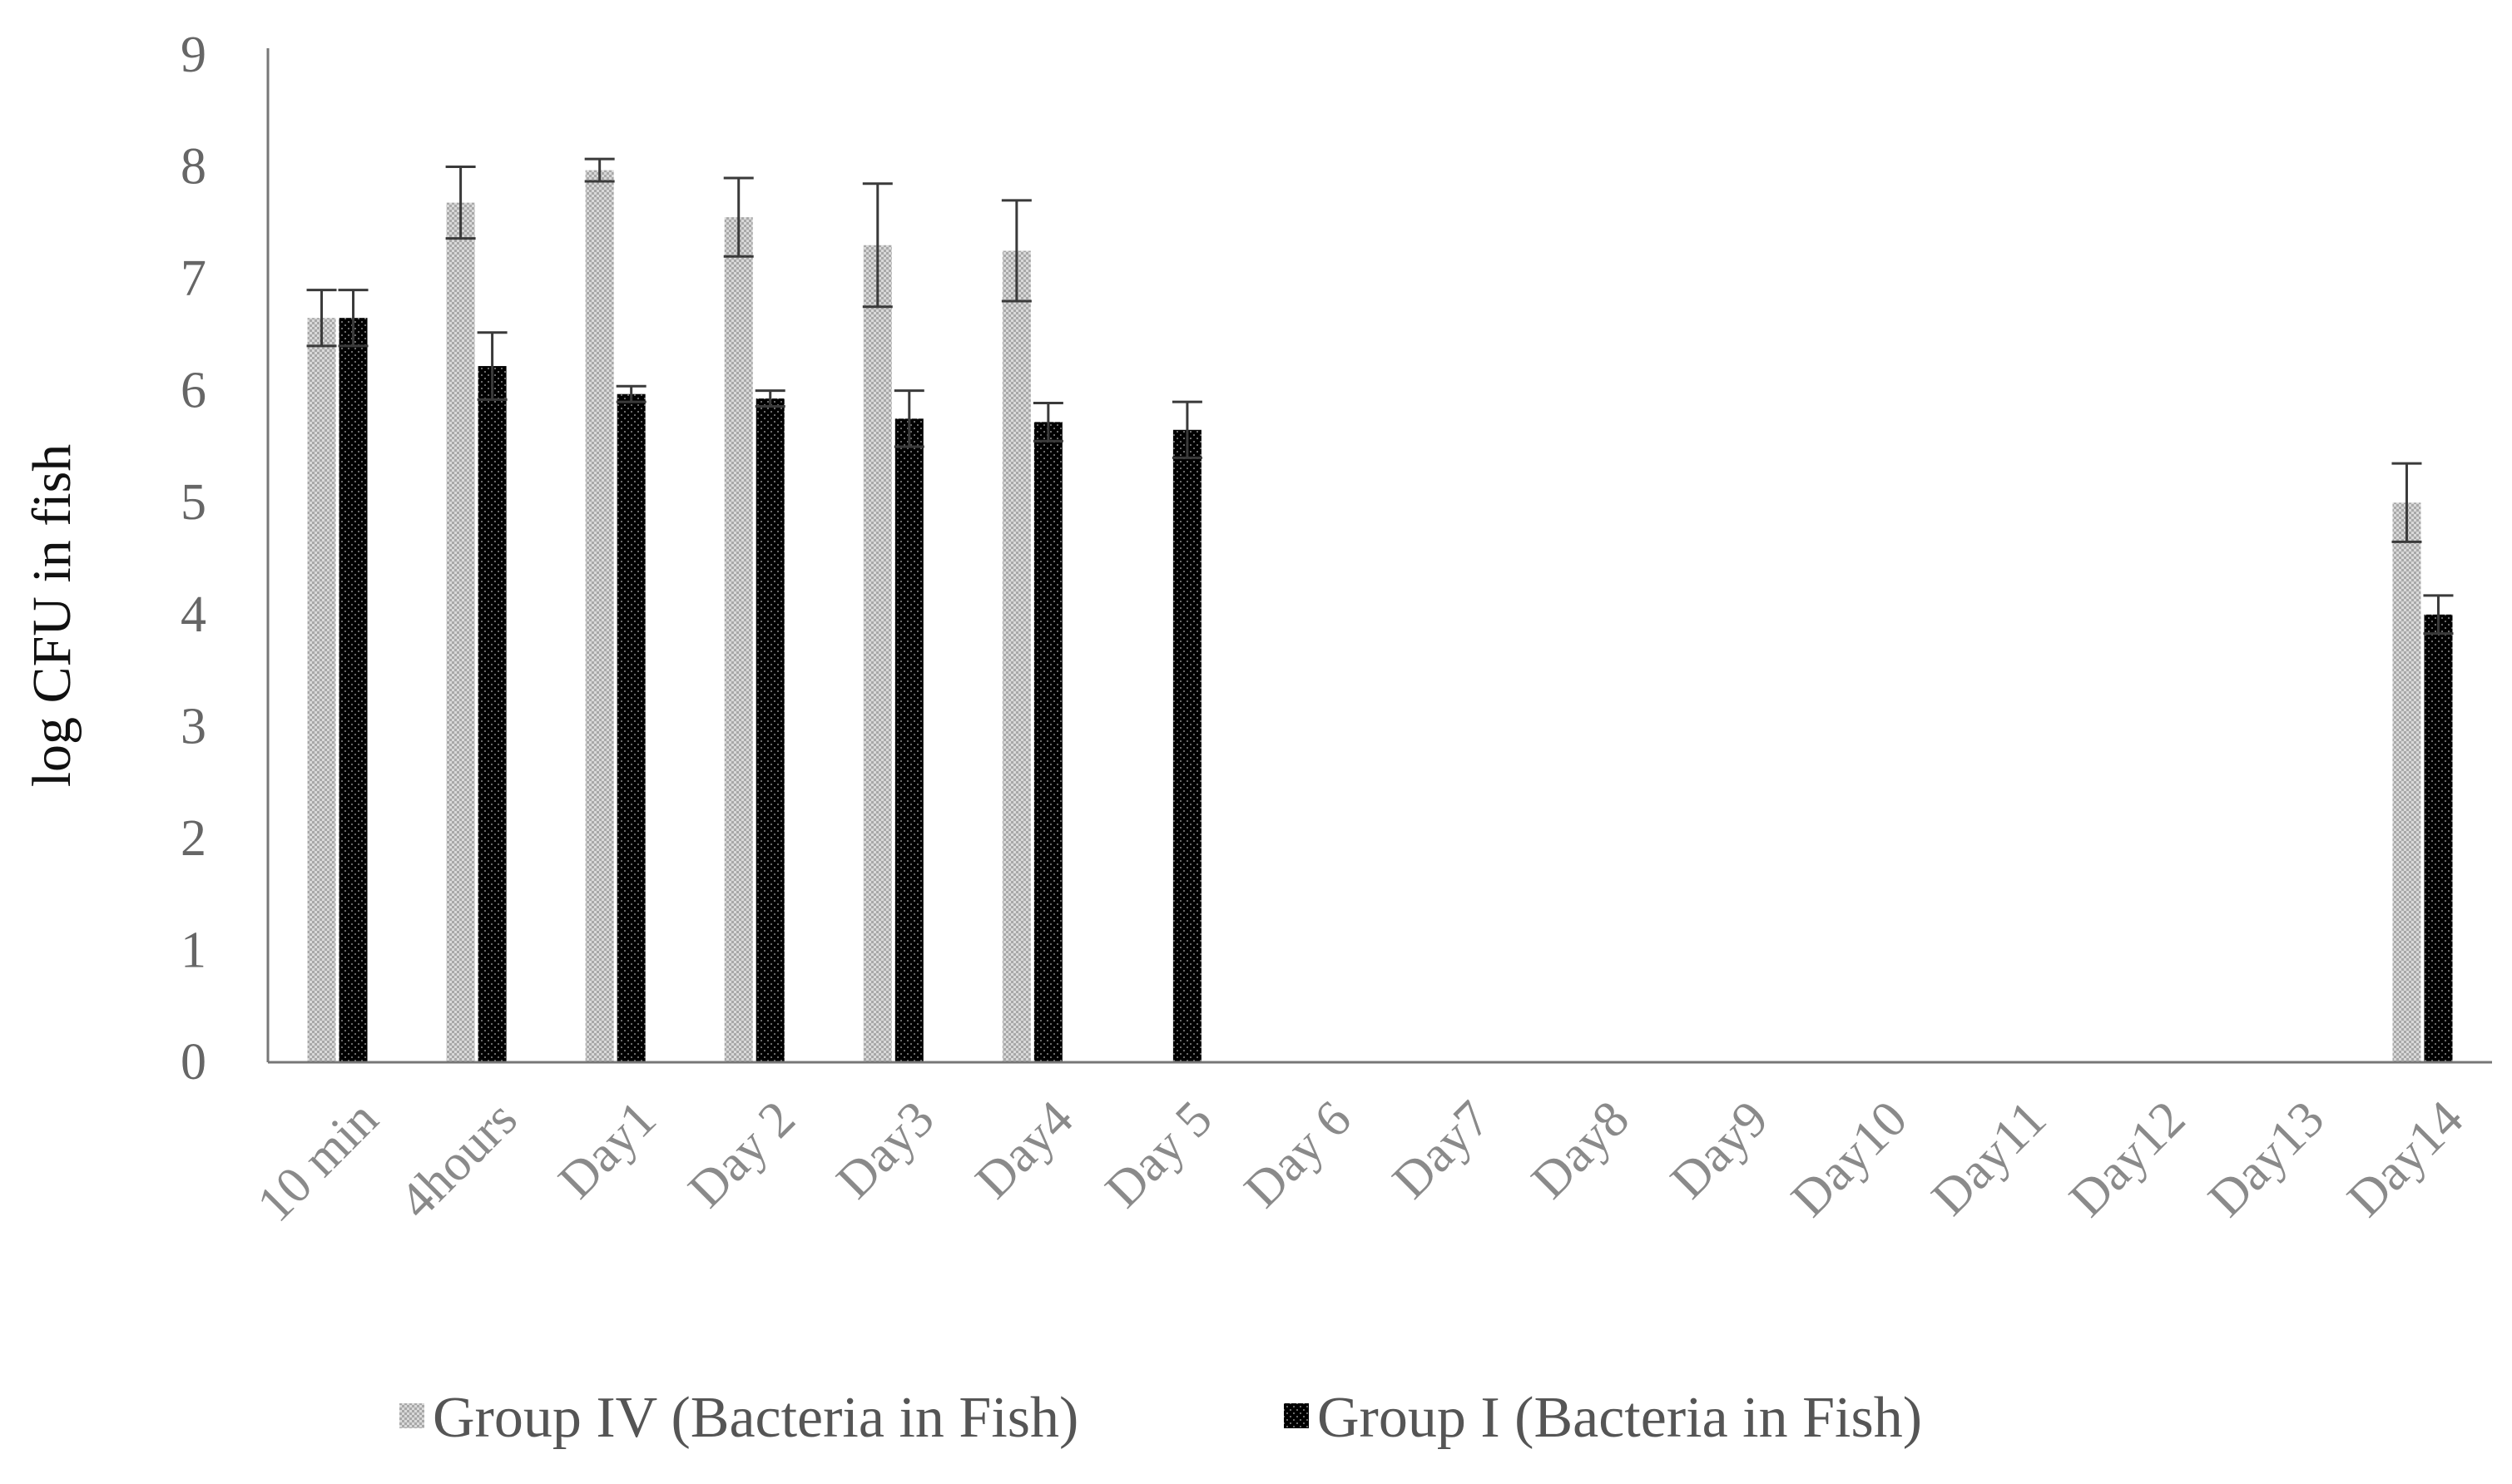  Describe the element at coordinates (2266, 1159) in the screenshot. I see `x-tick-label: Day13` at that location.